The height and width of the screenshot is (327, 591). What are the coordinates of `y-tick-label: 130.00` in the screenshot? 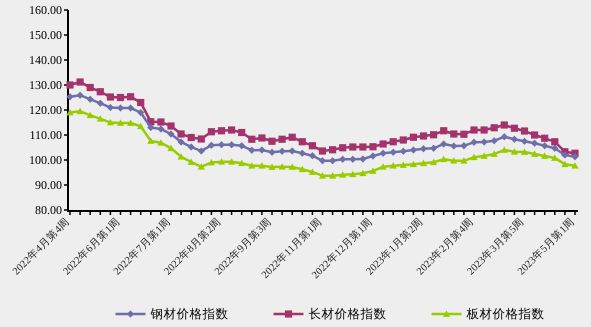 It's located at (45, 85).